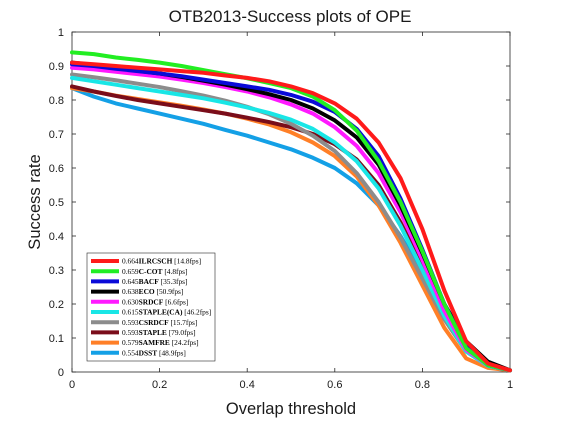 The height and width of the screenshot is (427, 563). I want to click on x-tick-label: 0.4, so click(247, 385).